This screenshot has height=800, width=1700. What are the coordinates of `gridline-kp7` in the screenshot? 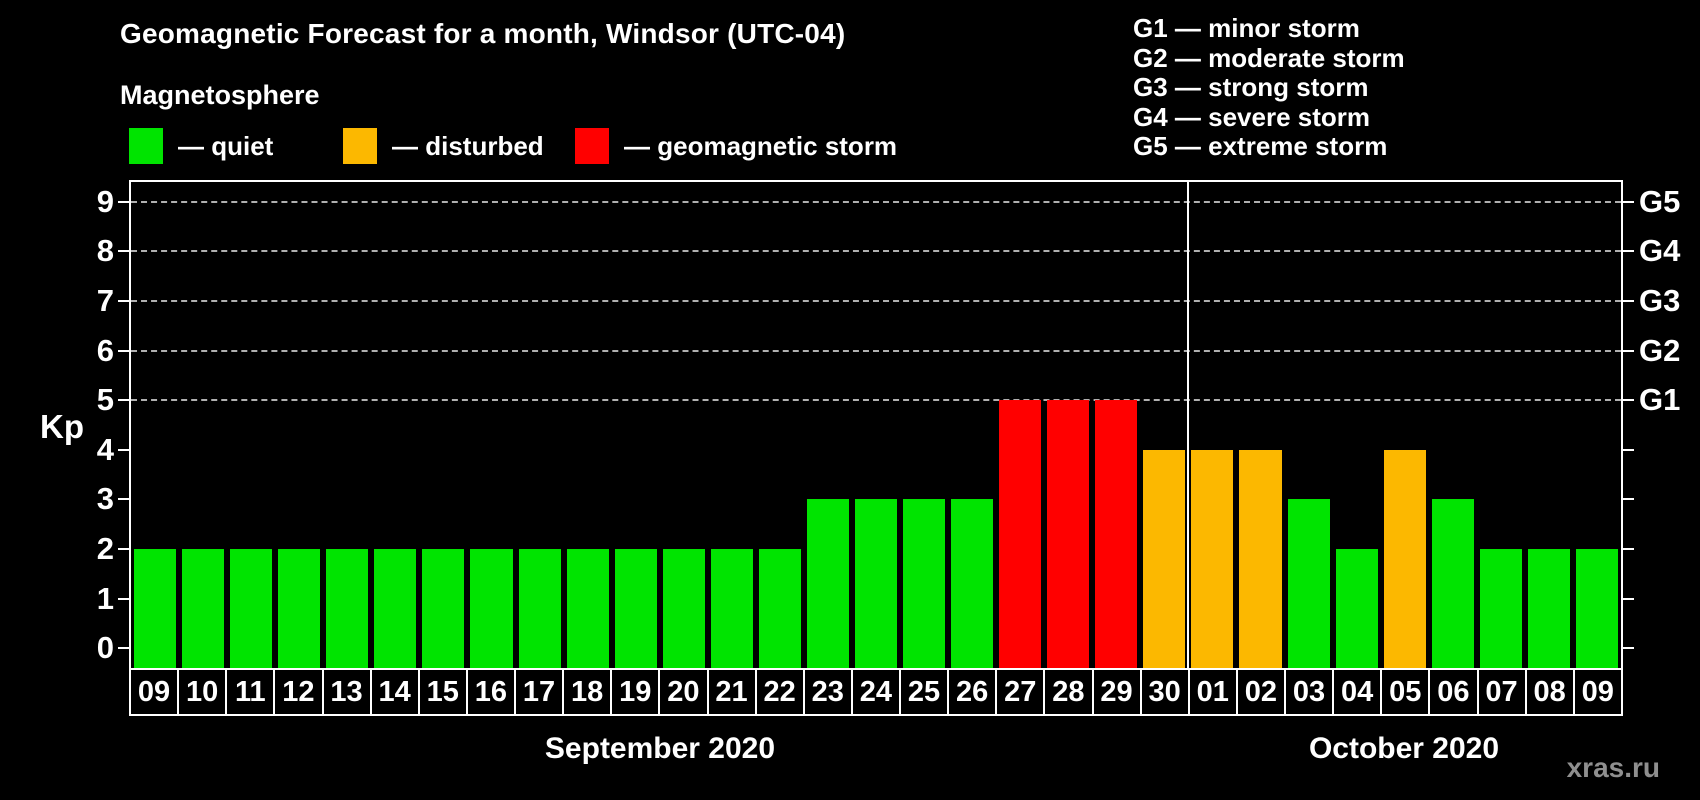 It's located at (876, 301).